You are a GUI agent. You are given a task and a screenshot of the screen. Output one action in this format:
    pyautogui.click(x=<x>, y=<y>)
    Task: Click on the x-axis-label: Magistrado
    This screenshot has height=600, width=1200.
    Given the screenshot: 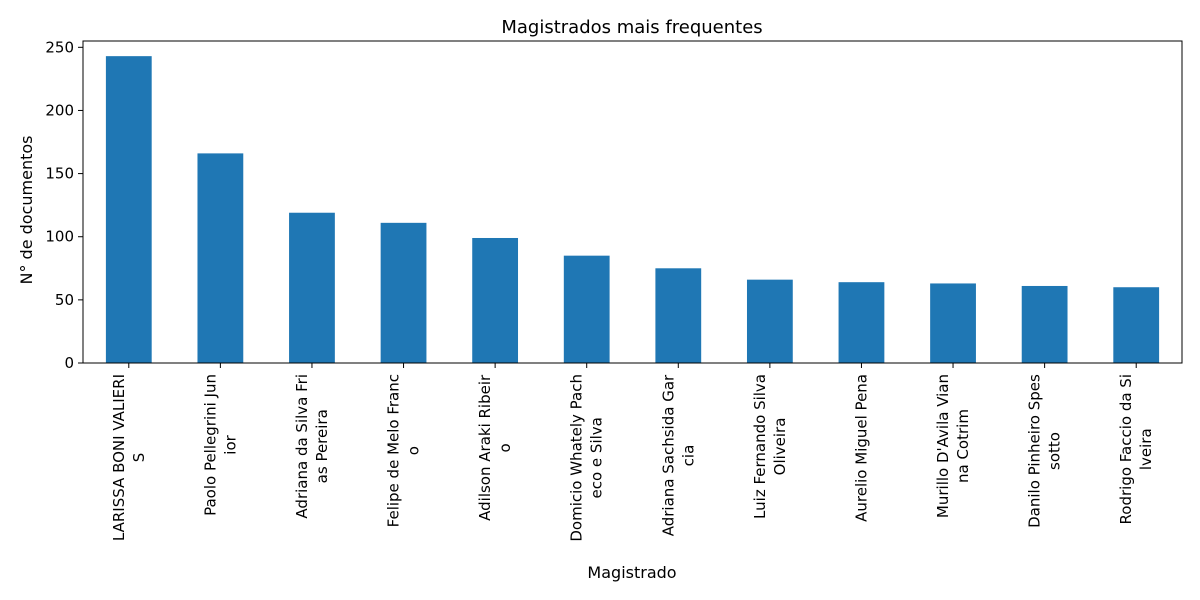 What is the action you would take?
    pyautogui.click(x=631, y=572)
    